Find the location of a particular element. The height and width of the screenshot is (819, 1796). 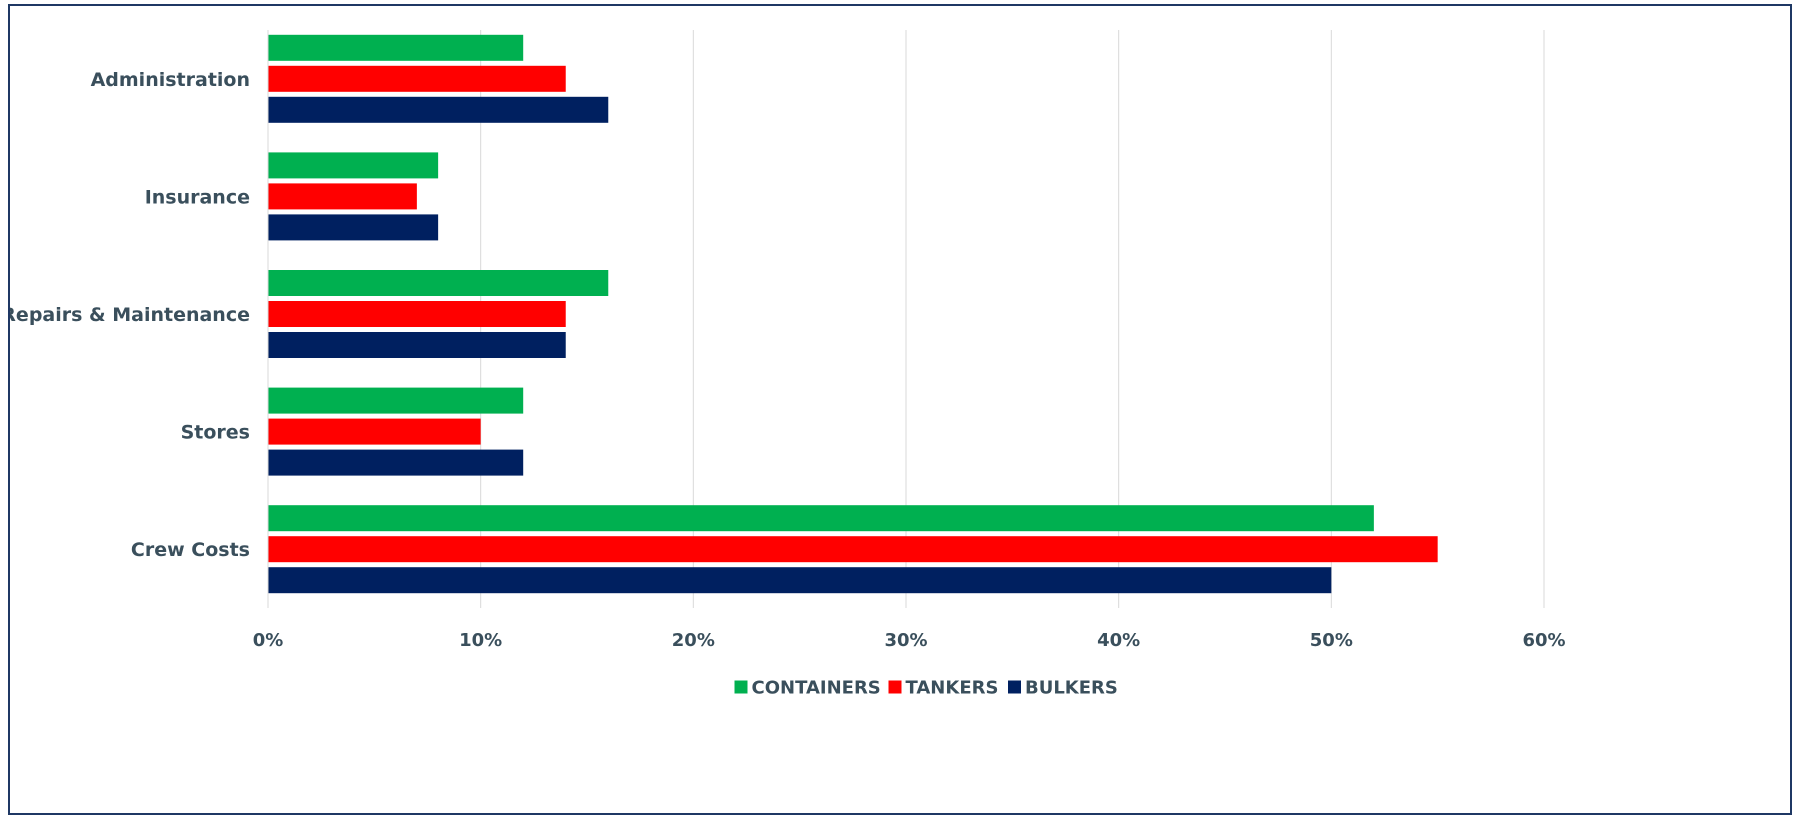

legend-swatch-tankers is located at coordinates (895, 687).